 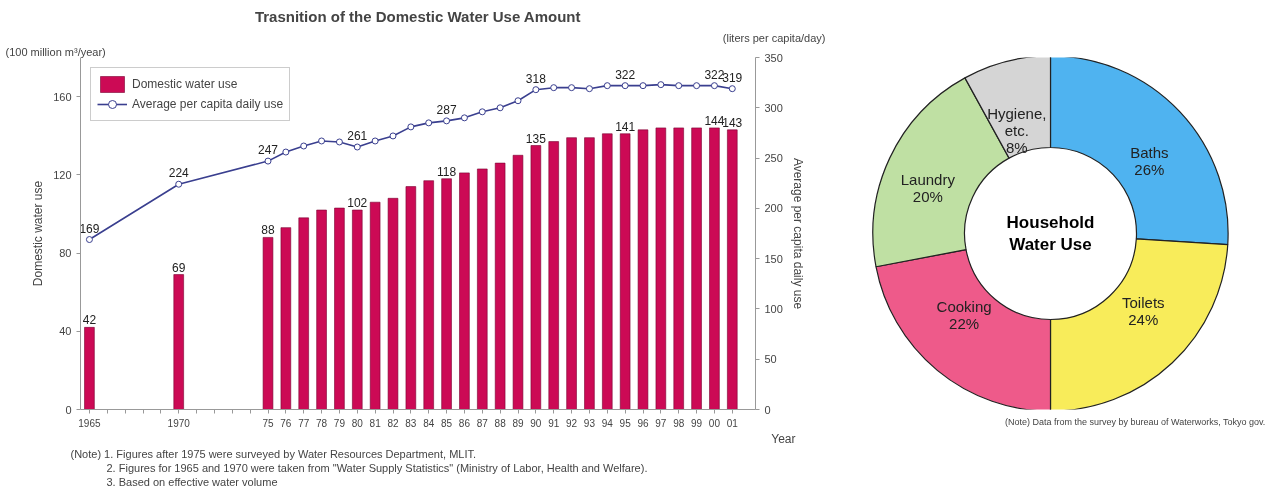 I want to click on data-label: 247, so click(x=268, y=150).